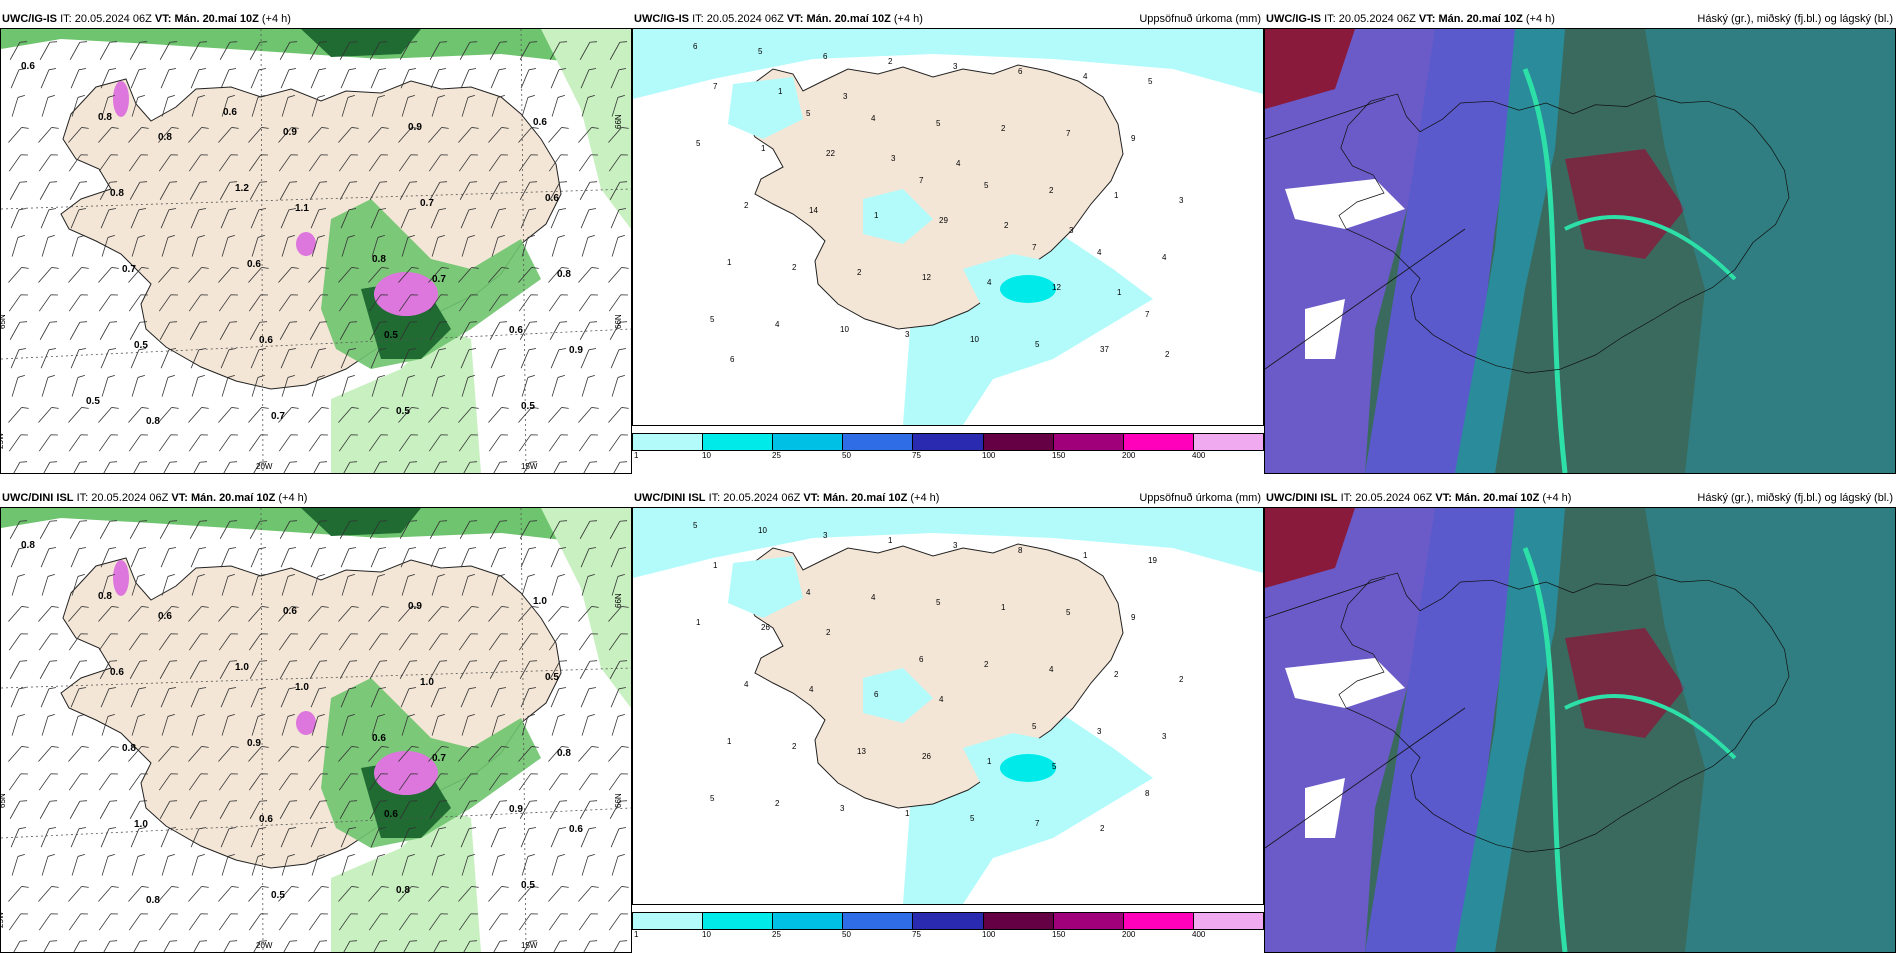  I want to click on value-label: 5, so click(698, 143).